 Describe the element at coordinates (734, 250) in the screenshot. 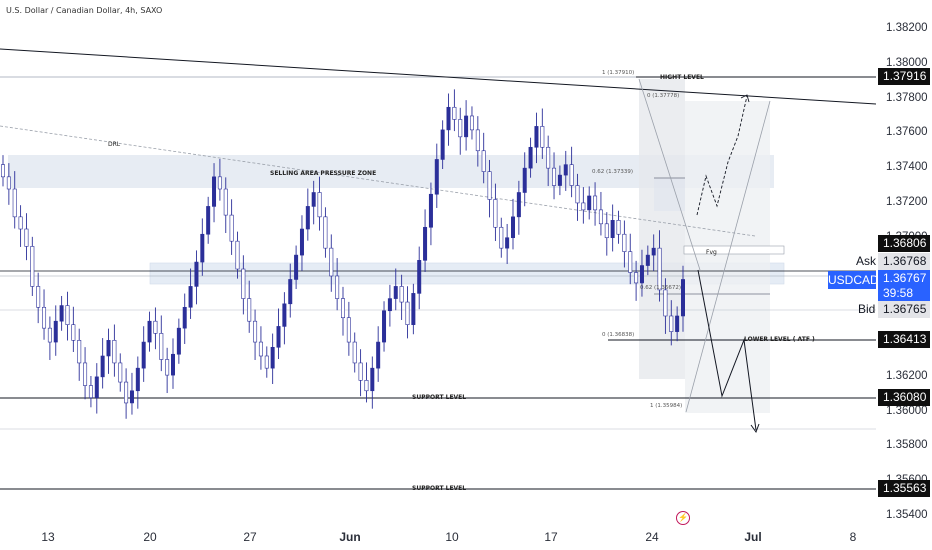

I see `fvg-box` at that location.